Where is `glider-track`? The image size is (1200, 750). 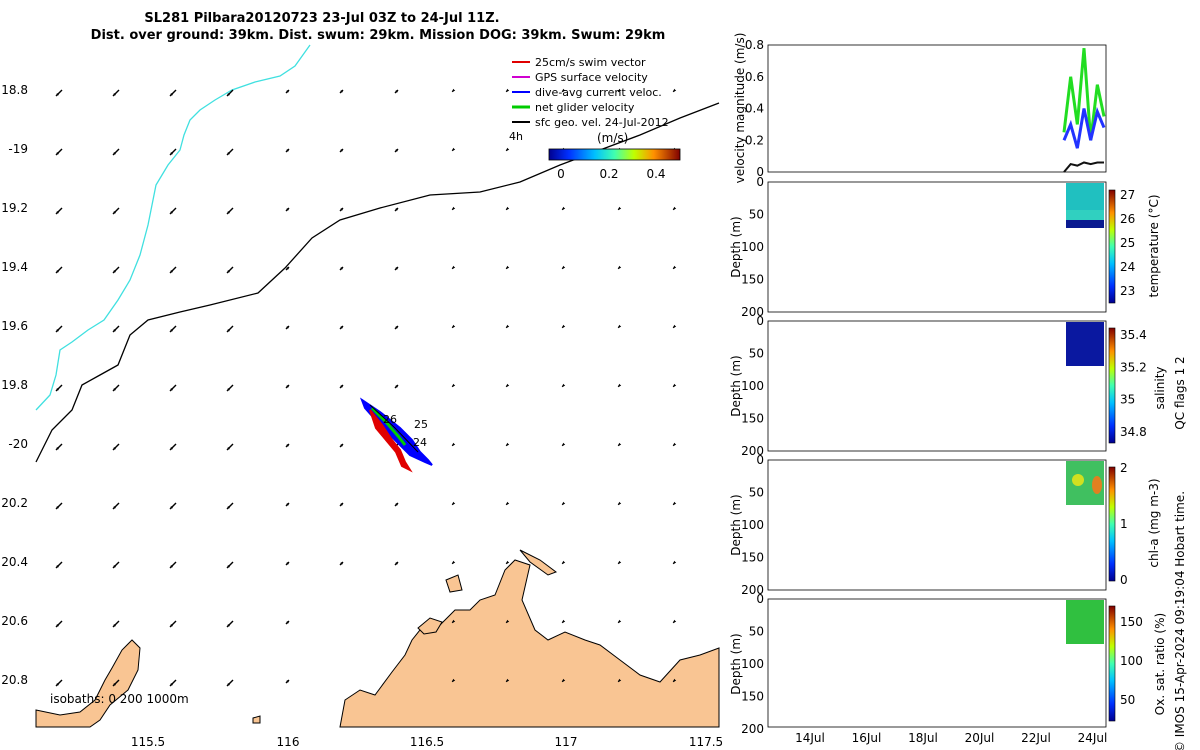
glider-track is located at coordinates (396, 435).